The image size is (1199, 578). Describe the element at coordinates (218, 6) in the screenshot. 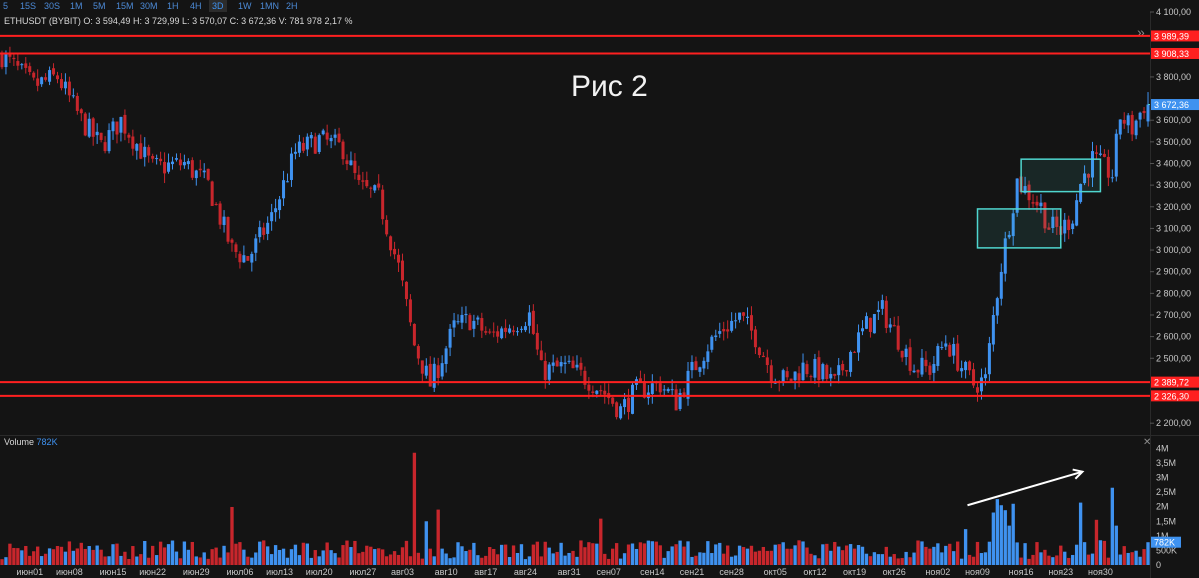

I see `timeframe-3d: 3D` at that location.